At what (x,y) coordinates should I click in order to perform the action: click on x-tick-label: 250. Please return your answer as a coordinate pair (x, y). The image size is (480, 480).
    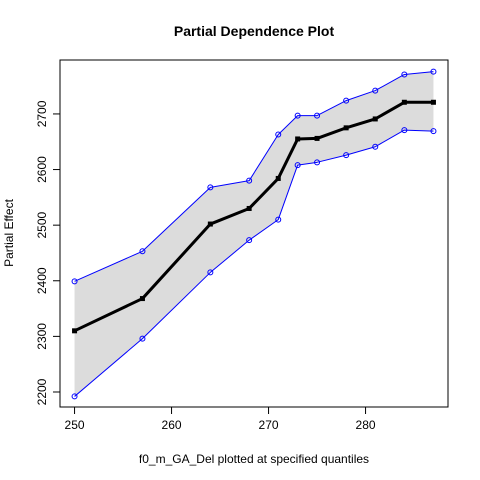
    Looking at the image, I should click on (75, 425).